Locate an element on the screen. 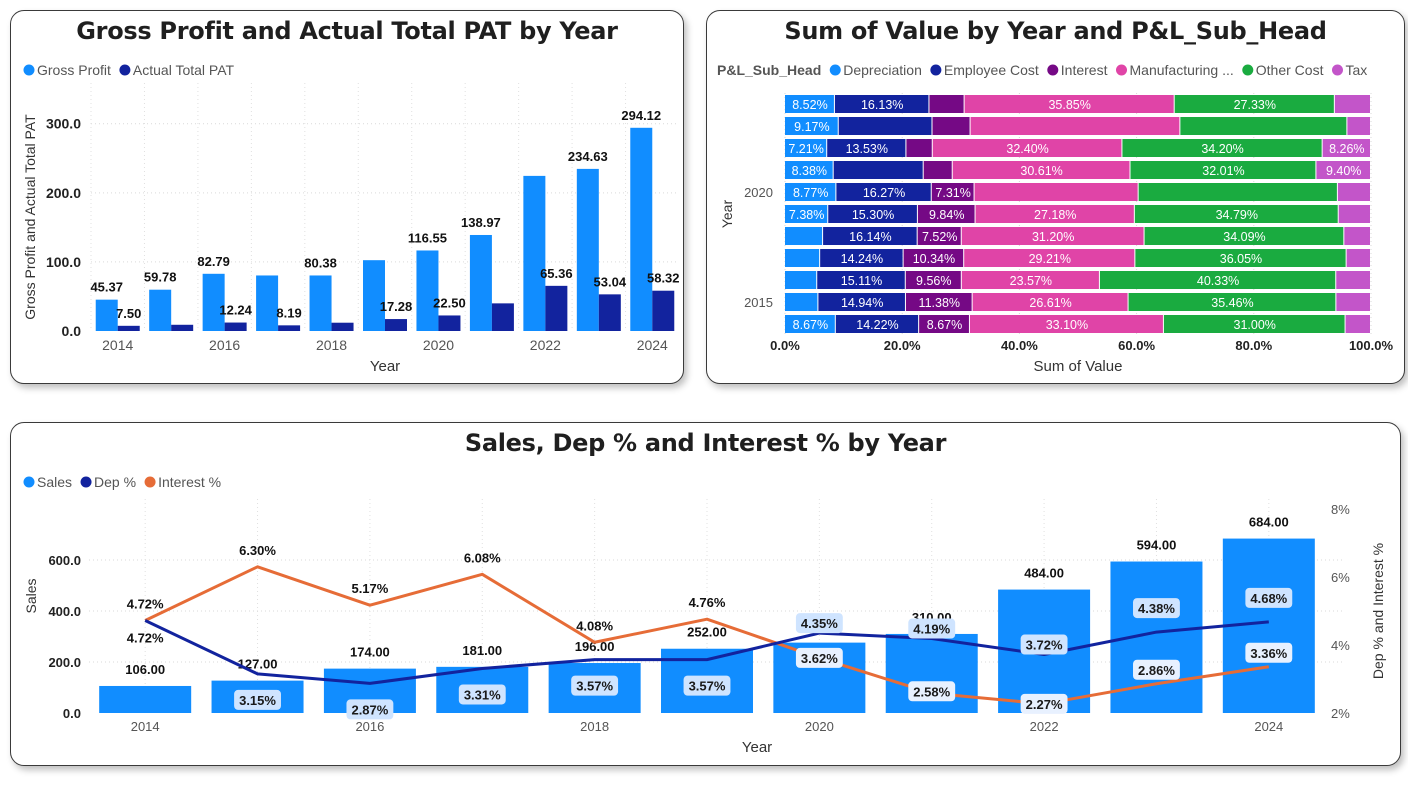 The image size is (1408, 799). data-label: 9.40% is located at coordinates (1343, 171).